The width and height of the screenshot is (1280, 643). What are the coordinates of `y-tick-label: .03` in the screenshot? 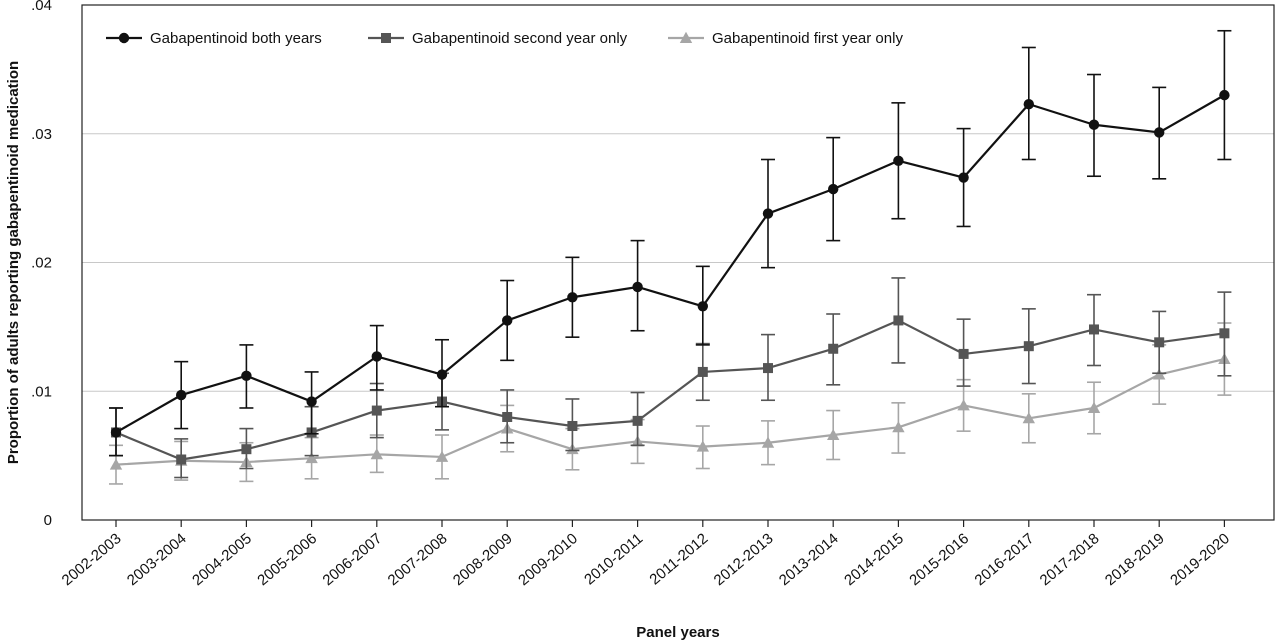 It's located at (41, 134).